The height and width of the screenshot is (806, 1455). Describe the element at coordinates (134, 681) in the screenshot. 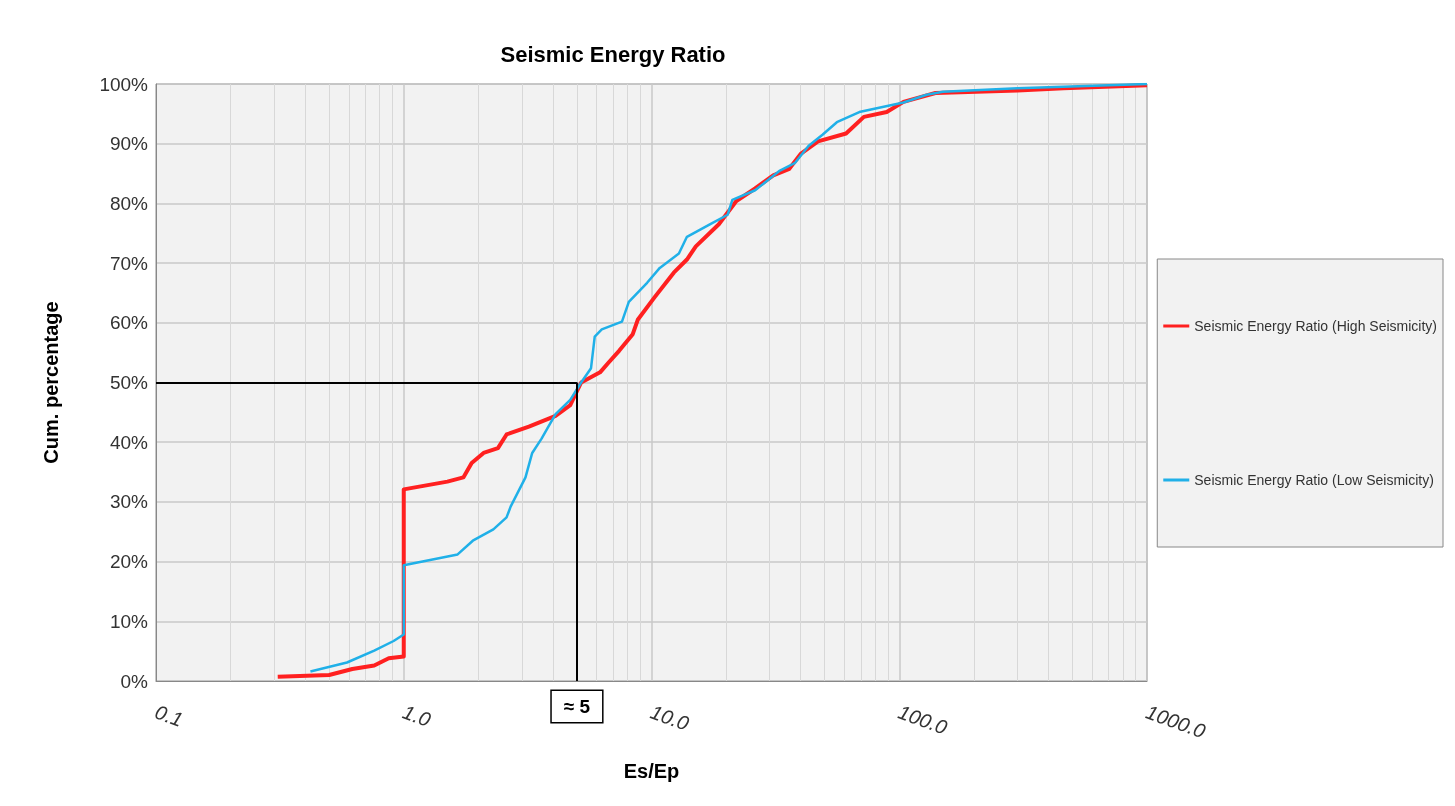

I see `y-tick-label: 0%` at that location.